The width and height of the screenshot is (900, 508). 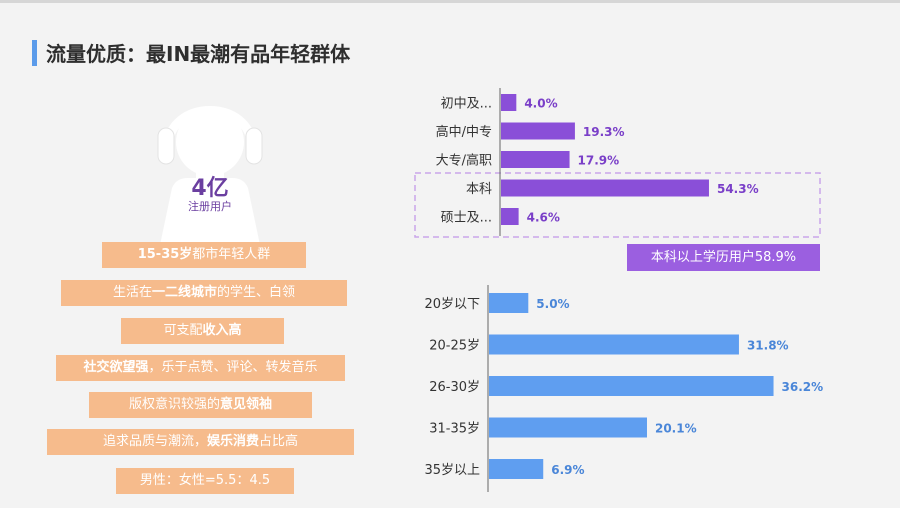 What do you see at coordinates (738, 189) in the screenshot?
I see `edu-value-label: 54.3%` at bounding box center [738, 189].